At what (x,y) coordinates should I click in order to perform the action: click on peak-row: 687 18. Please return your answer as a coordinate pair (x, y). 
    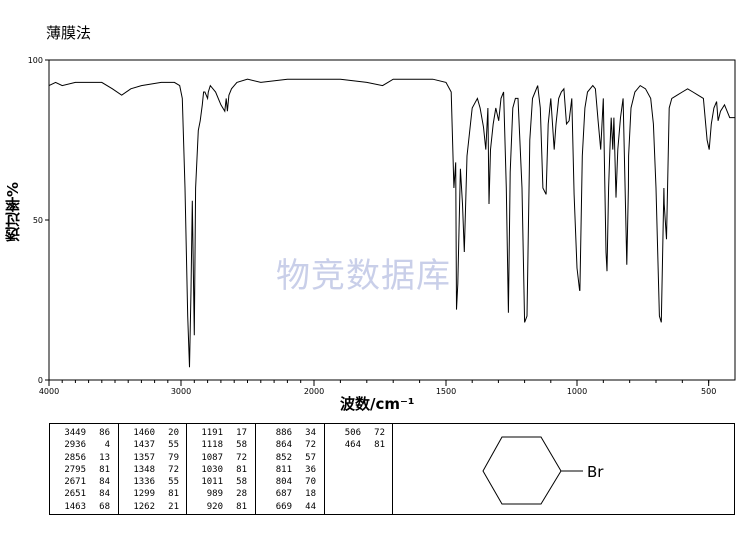
    Looking at the image, I should click on (293, 494).